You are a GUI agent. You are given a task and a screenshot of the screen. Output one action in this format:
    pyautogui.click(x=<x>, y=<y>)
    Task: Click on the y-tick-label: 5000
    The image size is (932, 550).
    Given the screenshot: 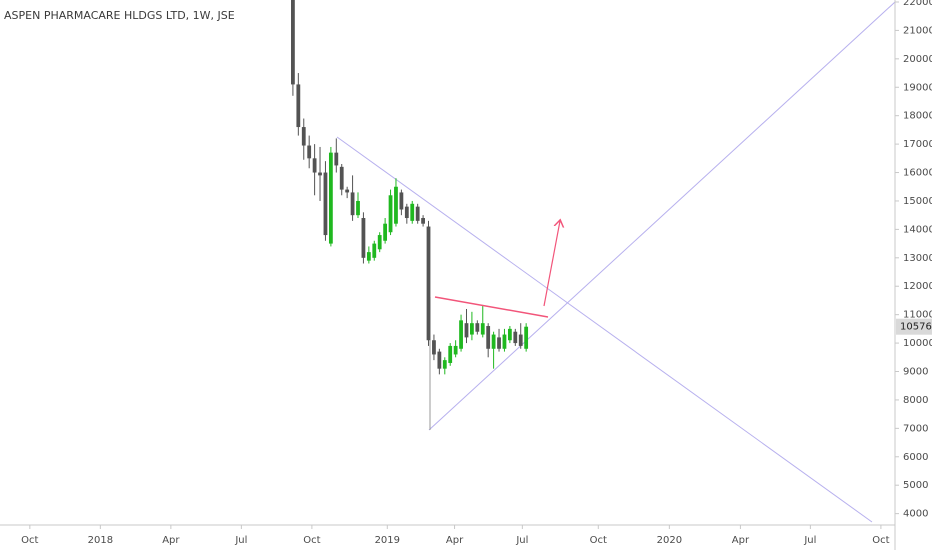 What is the action you would take?
    pyautogui.click(x=915, y=485)
    